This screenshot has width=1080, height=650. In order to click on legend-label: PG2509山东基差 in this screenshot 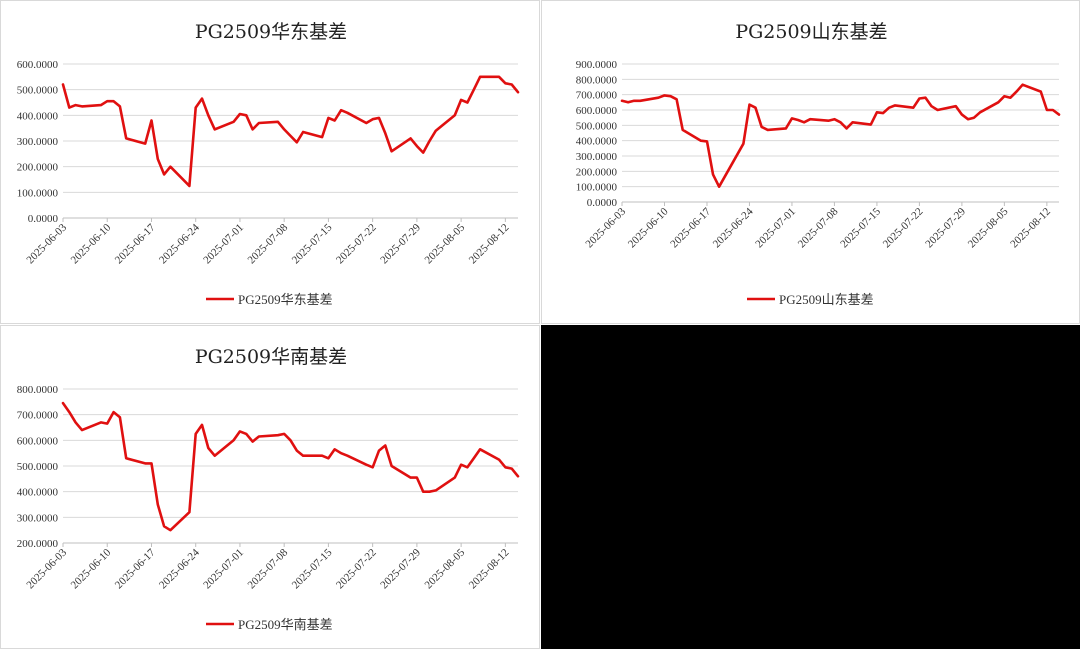, I will do `click(826, 299)`.